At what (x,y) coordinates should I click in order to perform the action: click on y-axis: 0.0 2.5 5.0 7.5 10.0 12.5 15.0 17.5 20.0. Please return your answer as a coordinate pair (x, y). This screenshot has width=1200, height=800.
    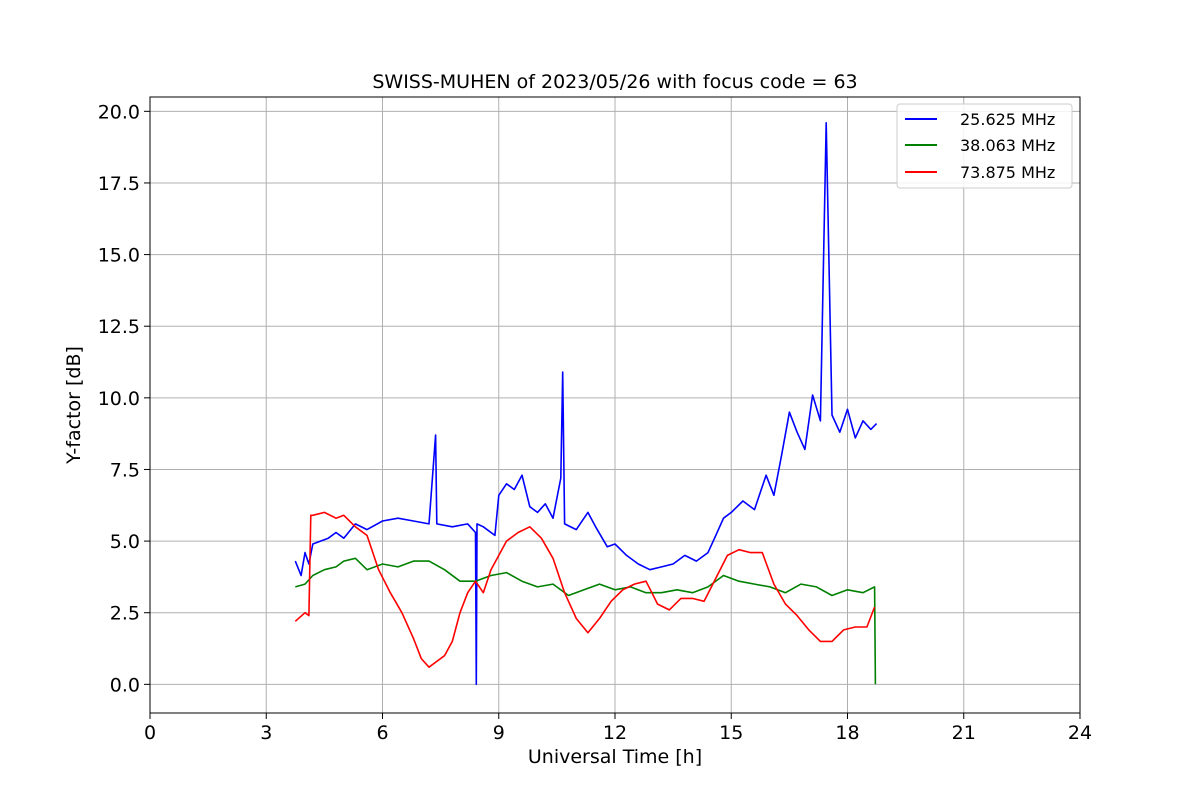
    Looking at the image, I should click on (124, 398).